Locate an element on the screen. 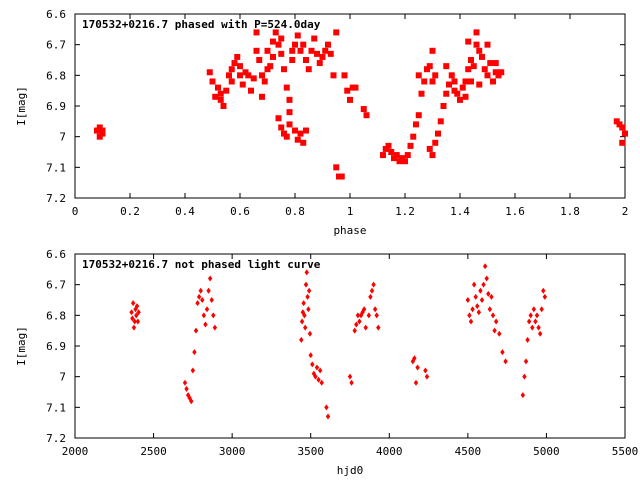 Image resolution: width=640 pixels, height=480 pixels. unphased-x-tick-label: 2500 is located at coordinates (153, 451).